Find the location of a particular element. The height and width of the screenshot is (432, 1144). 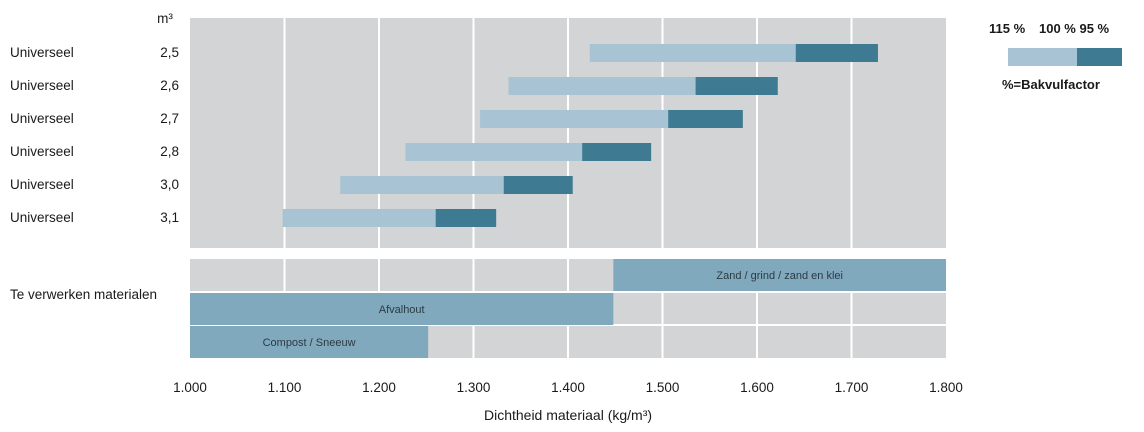

row-volume-label: 2,7 is located at coordinates (169, 118).